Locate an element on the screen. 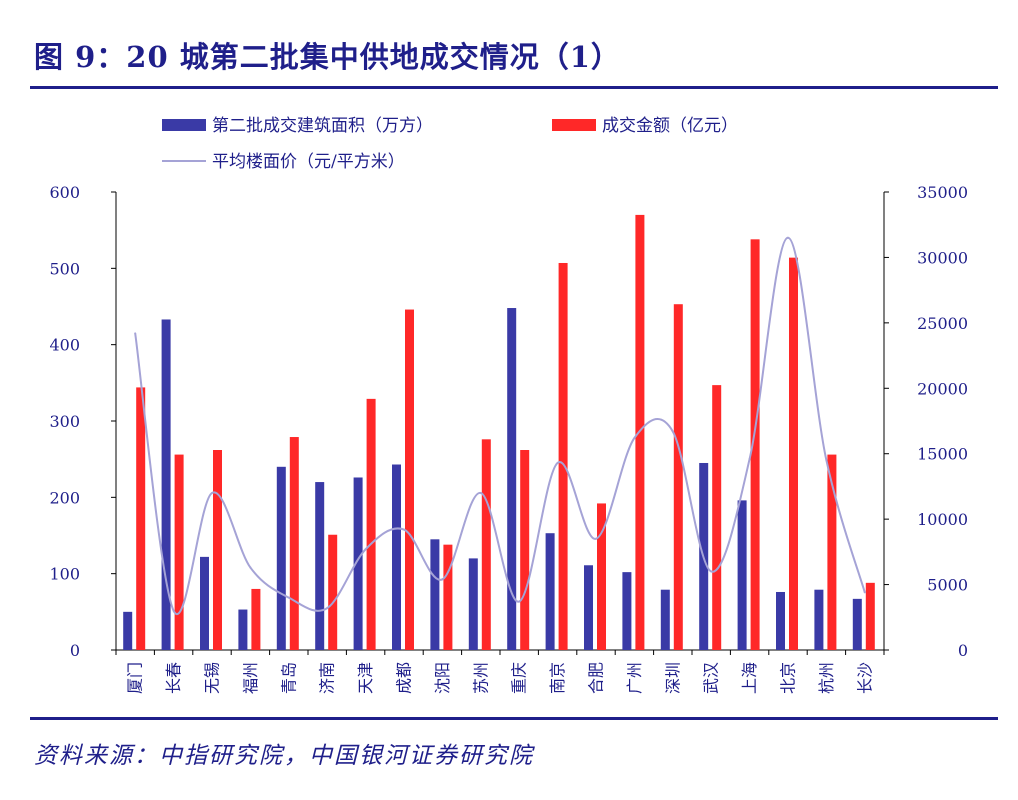 The width and height of the screenshot is (1018, 800). category-label-19: 长沙 is located at coordinates (864, 678).